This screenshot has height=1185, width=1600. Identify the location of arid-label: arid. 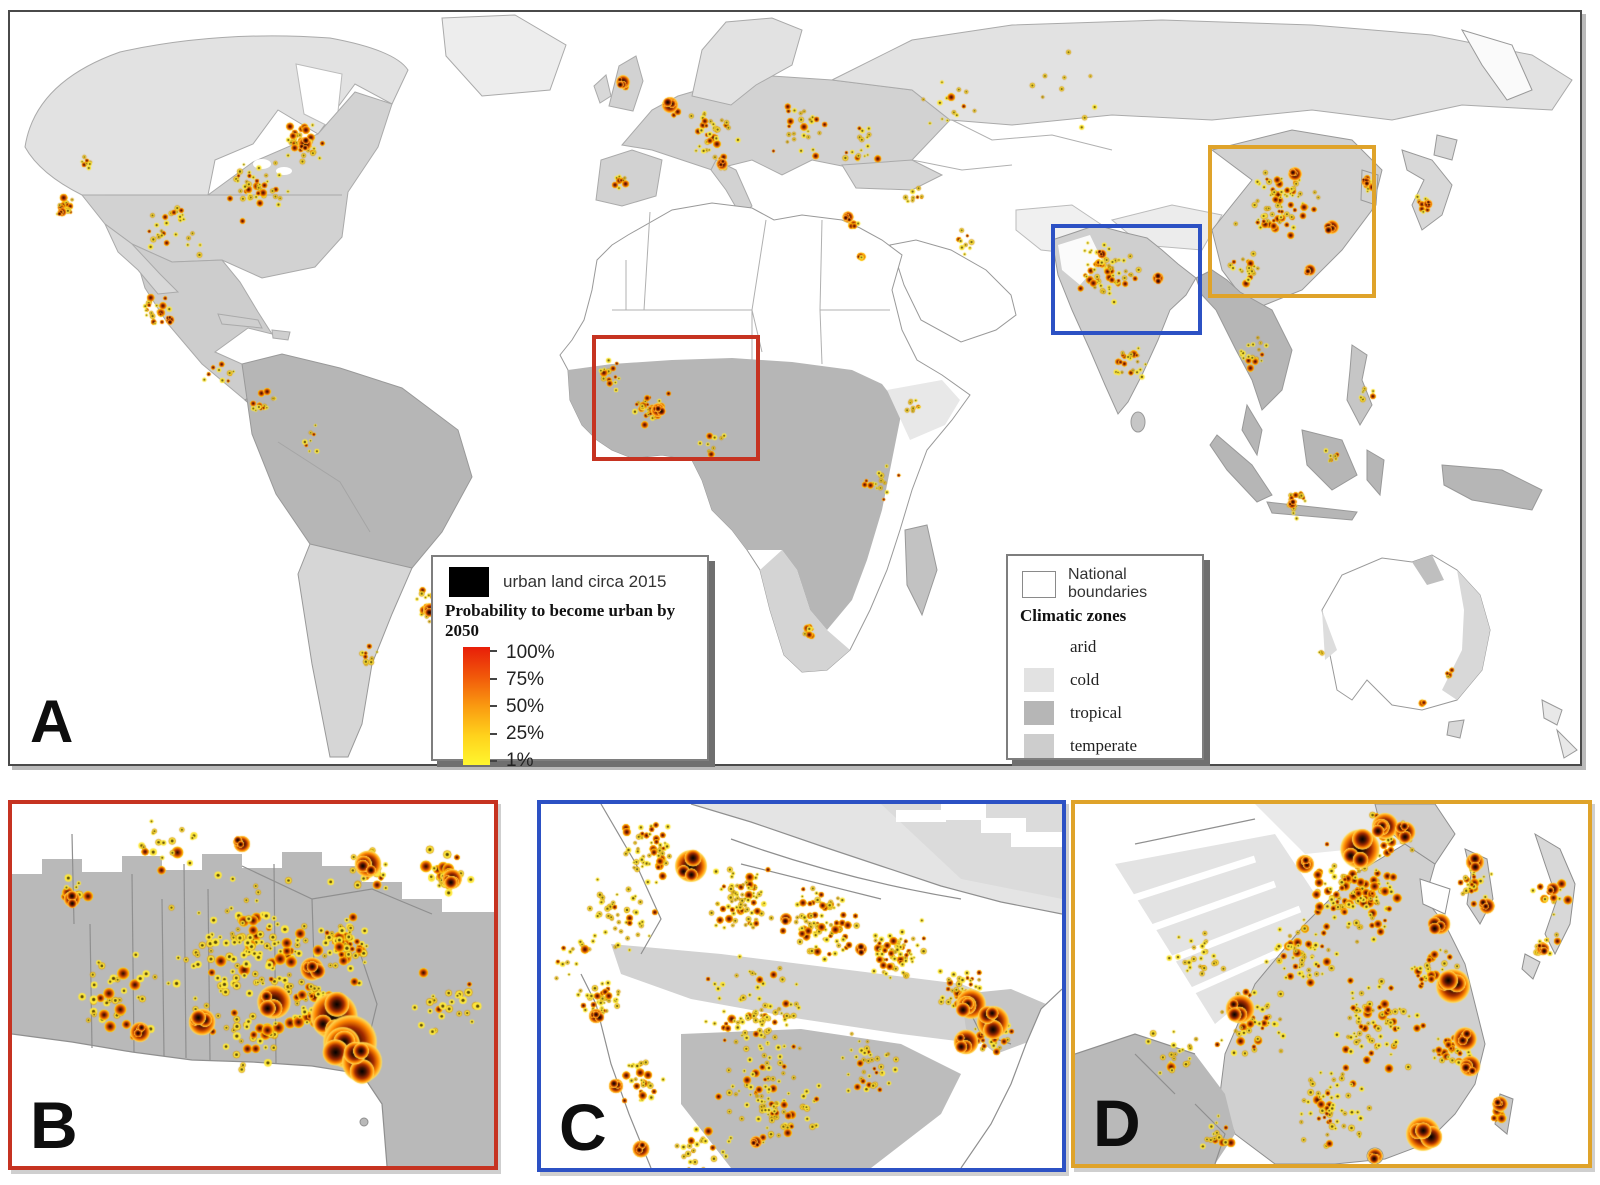
(1083, 646).